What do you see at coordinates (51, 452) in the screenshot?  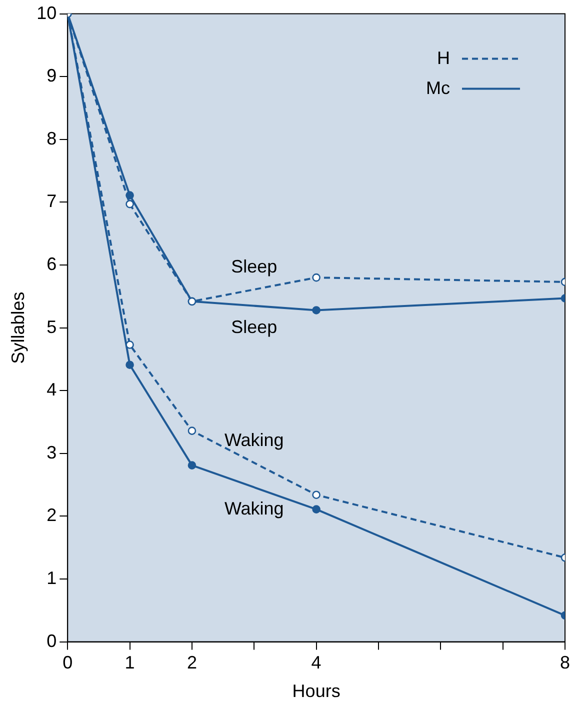 I see `y-tick-label: 3` at bounding box center [51, 452].